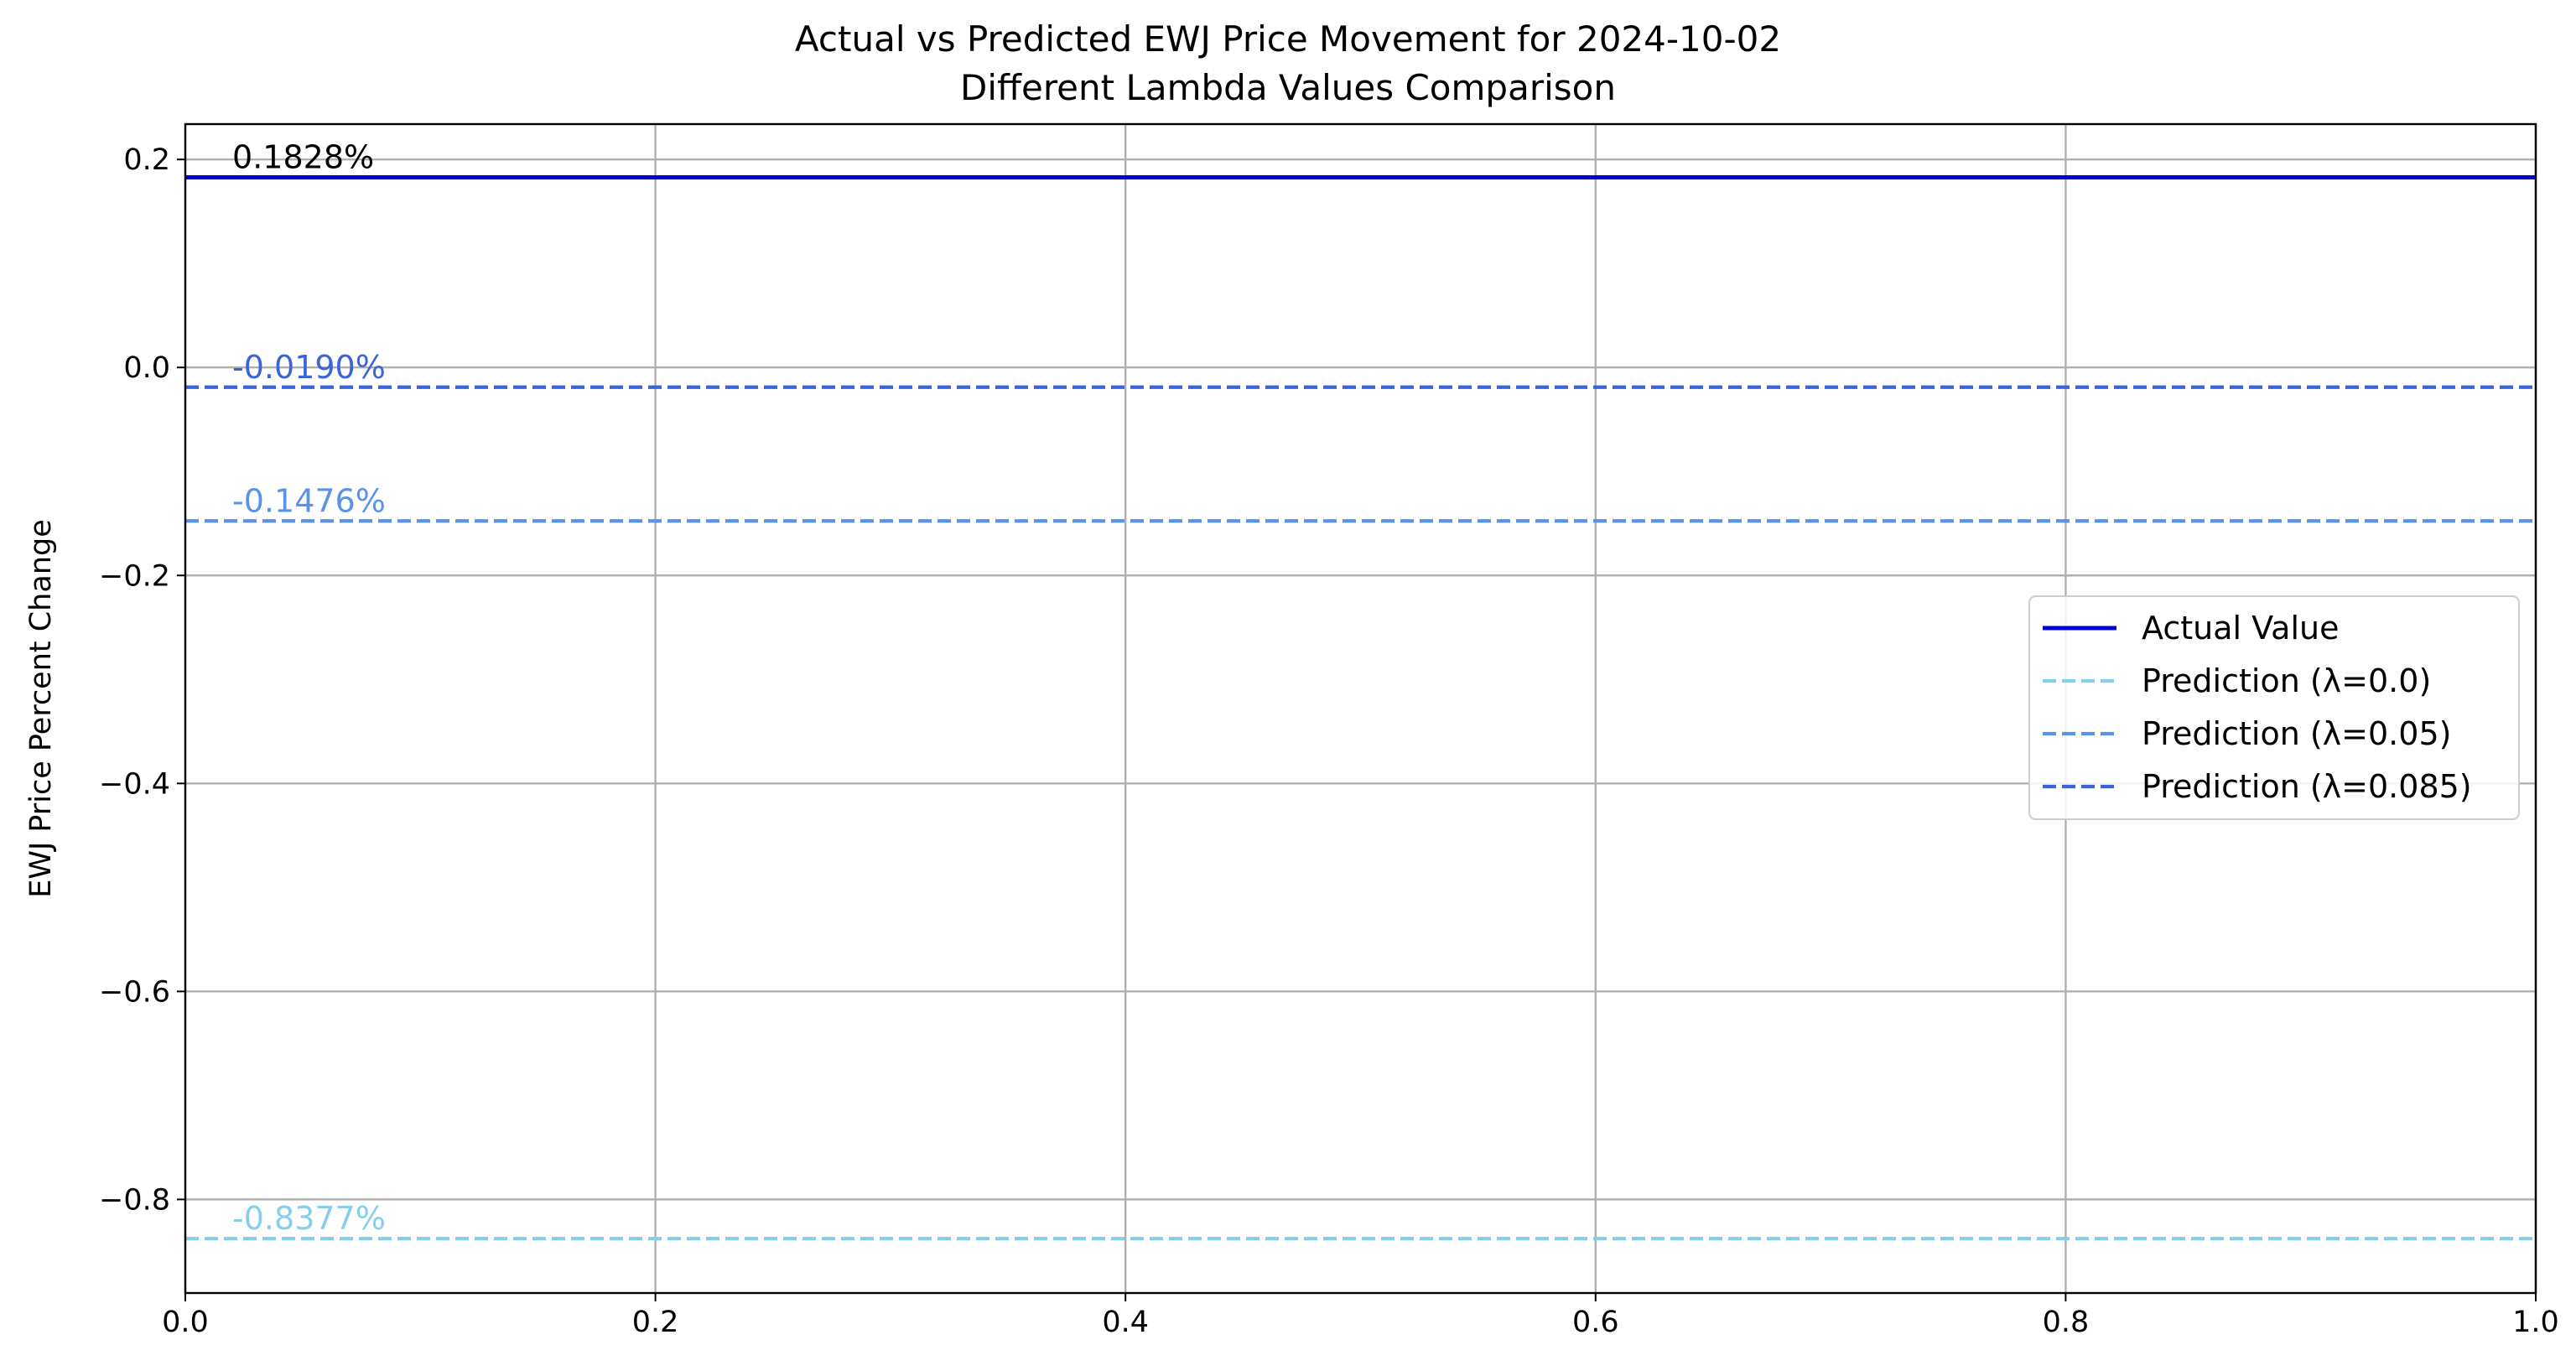 The image size is (2576, 1371). What do you see at coordinates (2307, 786) in the screenshot?
I see `legend-label-3: Prediction (λ=0.085)` at bounding box center [2307, 786].